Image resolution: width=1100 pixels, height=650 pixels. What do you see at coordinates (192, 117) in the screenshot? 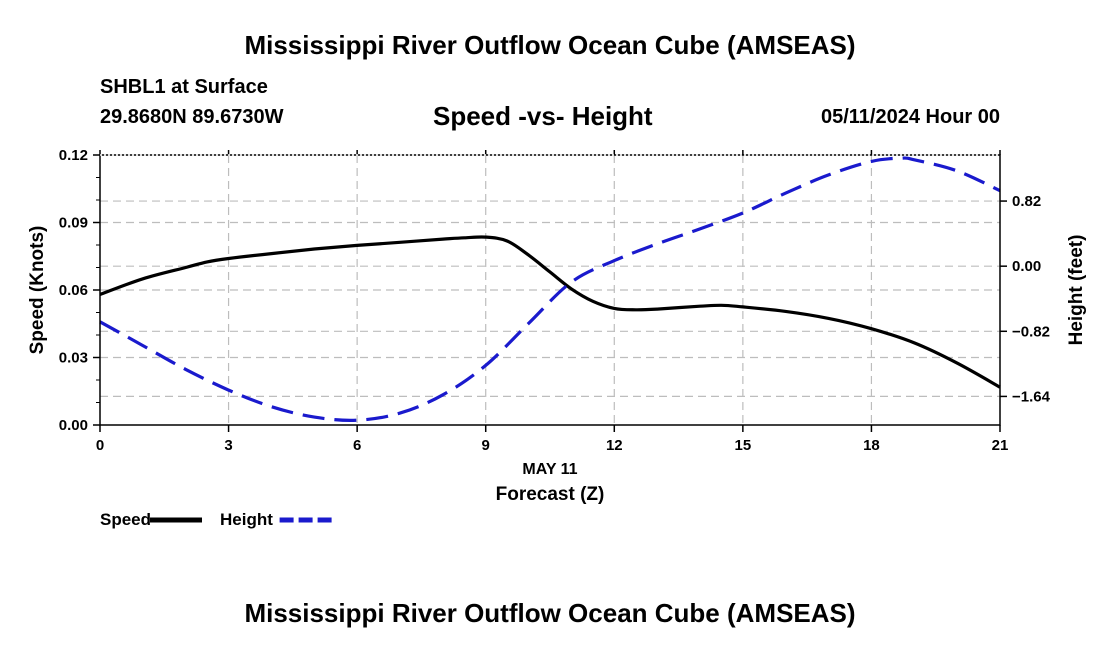
I see `coordinates-label: 29.8680N 89.6730W` at bounding box center [192, 117].